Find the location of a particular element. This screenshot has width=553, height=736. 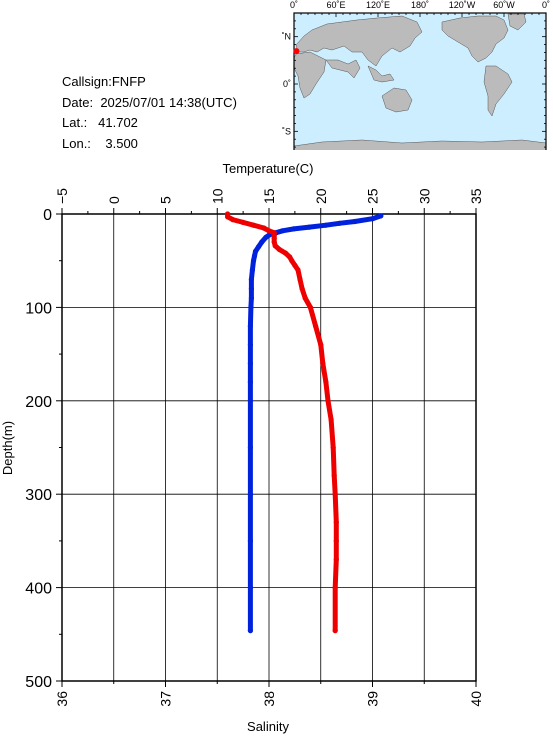

map-latitude-label: 60˚S is located at coordinates (286, 131).